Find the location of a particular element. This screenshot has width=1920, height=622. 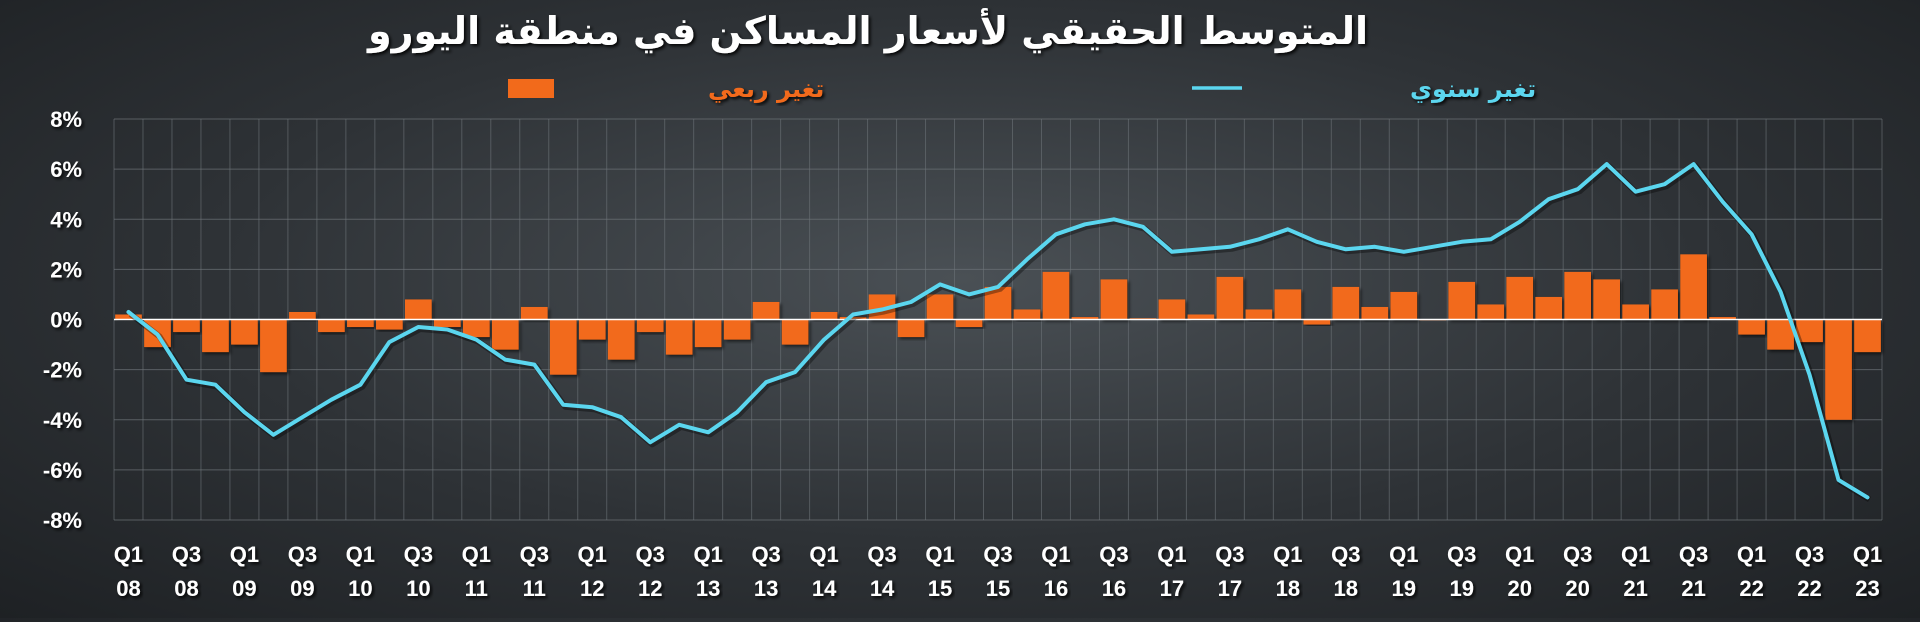

legend-bar-label: تغير ربعي is located at coordinates (766, 89).